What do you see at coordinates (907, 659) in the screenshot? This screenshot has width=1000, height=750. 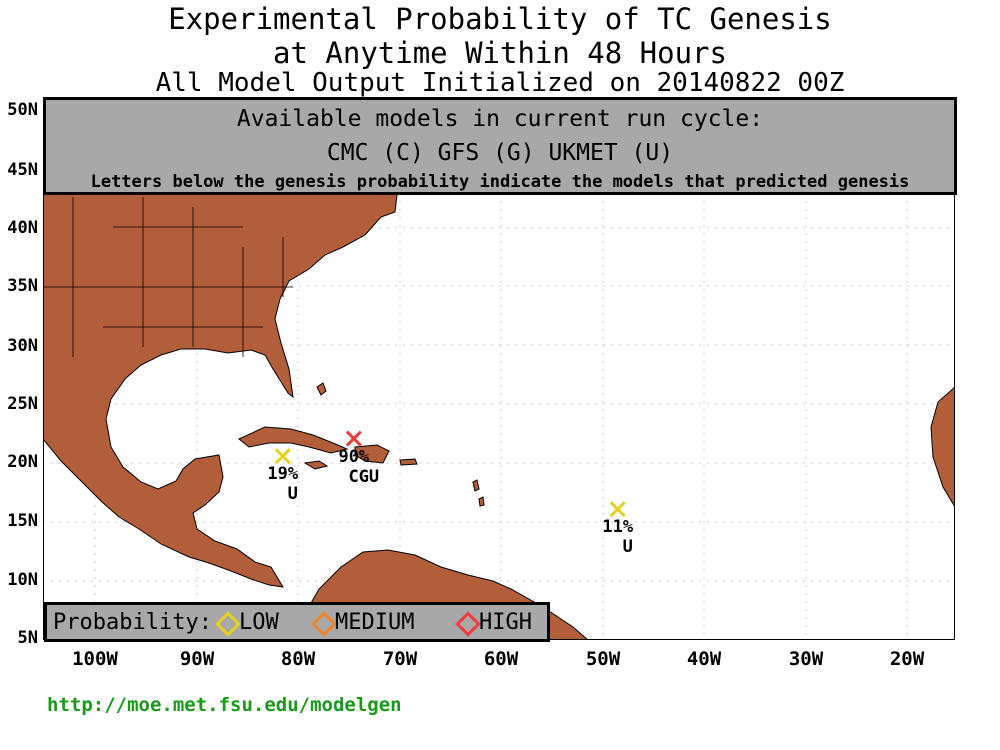 I see `lon-label: 20W` at bounding box center [907, 659].